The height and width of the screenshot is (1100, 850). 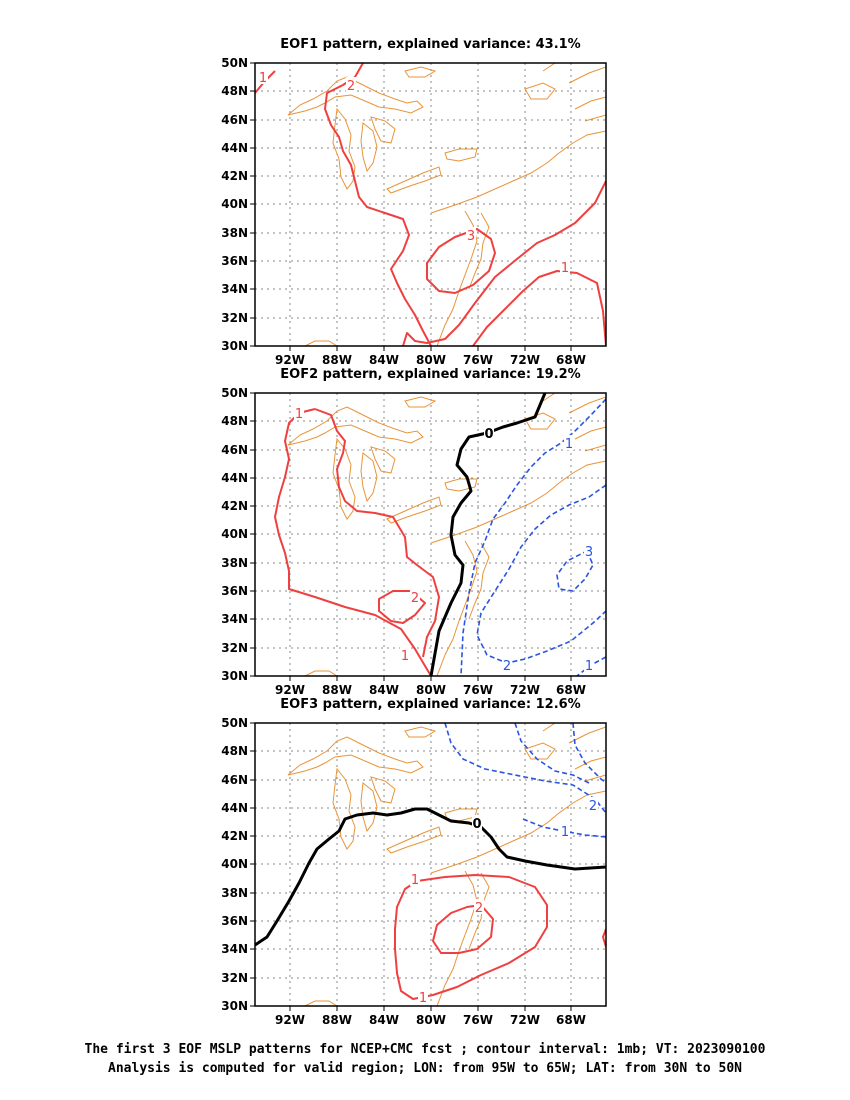 What do you see at coordinates (478, 690) in the screenshot?
I see `lon-tick-label: 76W` at bounding box center [478, 690].